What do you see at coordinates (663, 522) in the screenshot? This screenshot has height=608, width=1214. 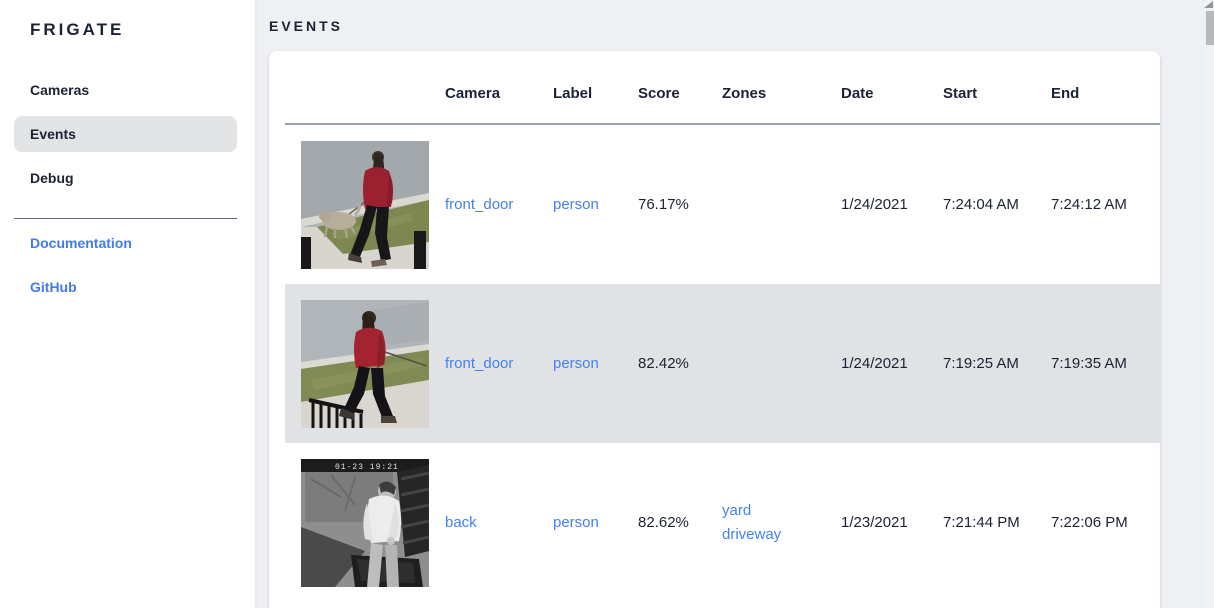 I see `score-value: 82.62%` at bounding box center [663, 522].